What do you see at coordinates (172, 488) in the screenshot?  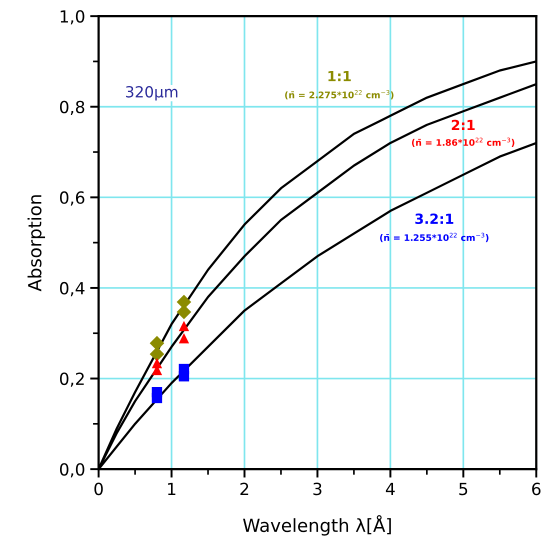 I see `x-tick-label: 1` at bounding box center [172, 488].